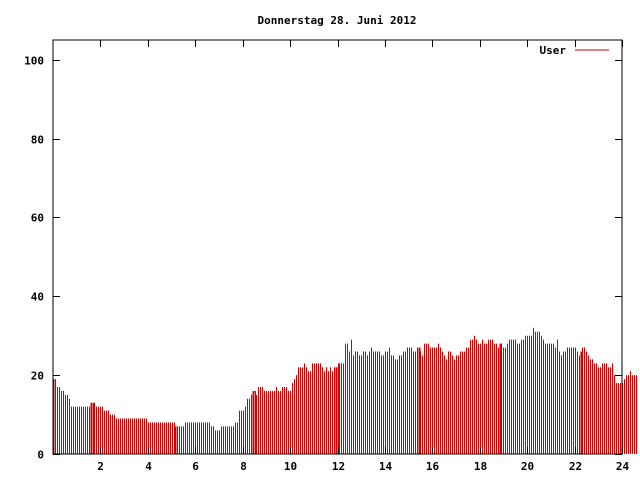 This screenshot has height=480, width=640. Describe the element at coordinates (575, 466) in the screenshot. I see `x-tick-label: 22` at that location.